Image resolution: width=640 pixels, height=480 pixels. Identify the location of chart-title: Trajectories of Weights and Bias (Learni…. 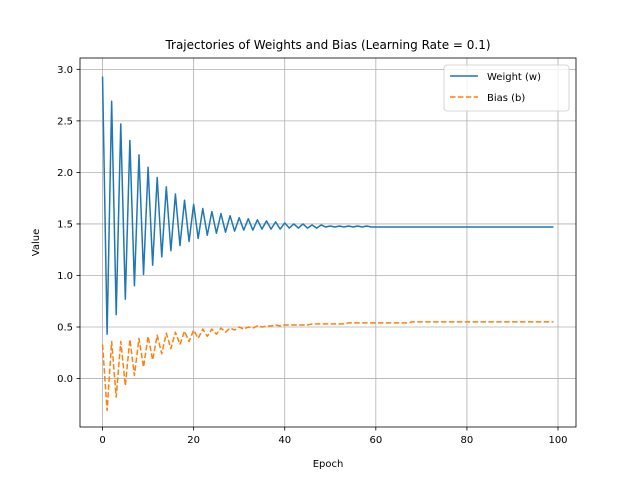
(327, 45).